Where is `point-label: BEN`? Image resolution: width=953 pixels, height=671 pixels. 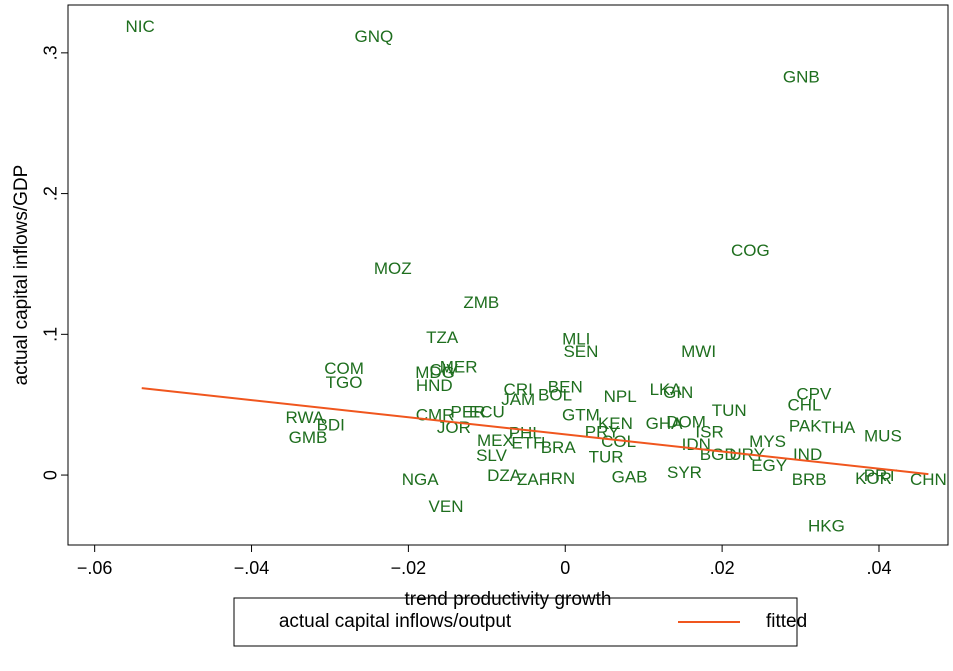 point-label: BEN is located at coordinates (565, 386).